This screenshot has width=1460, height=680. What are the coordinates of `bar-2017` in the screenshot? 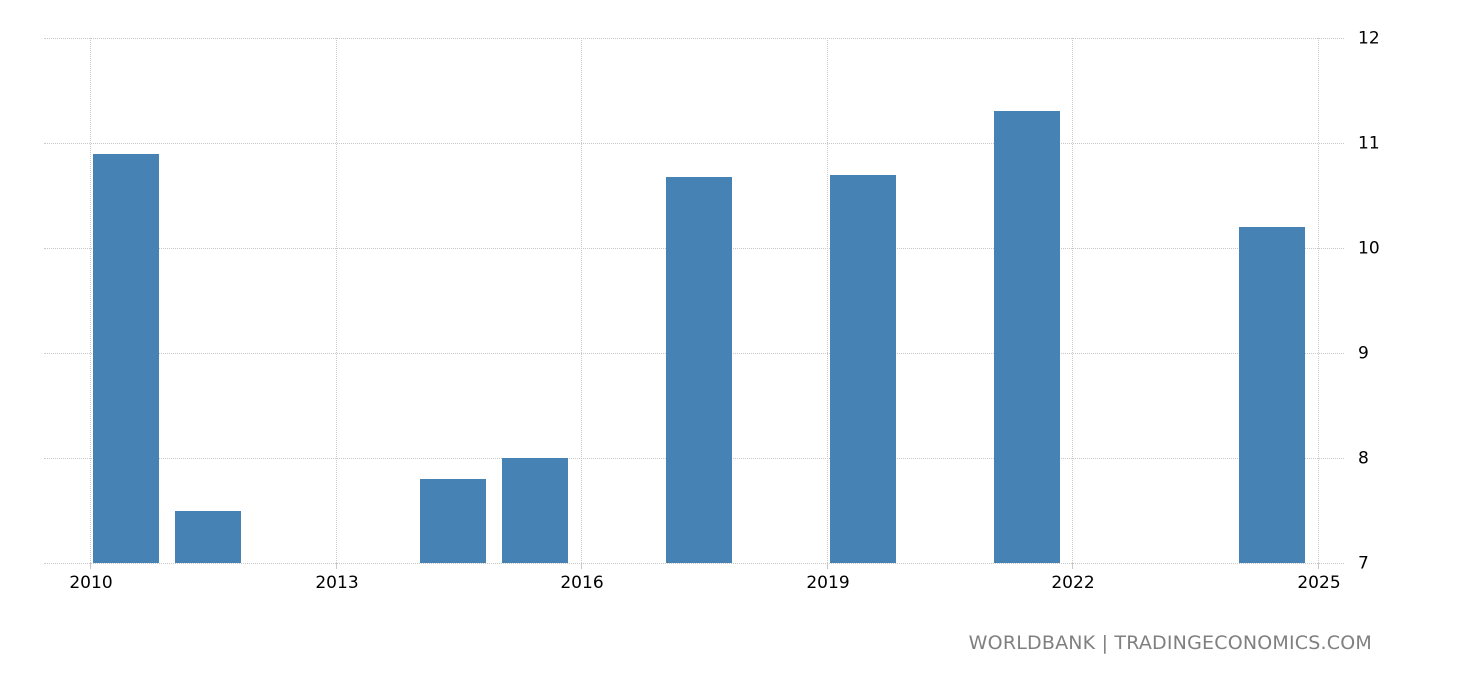 It's located at (699, 370).